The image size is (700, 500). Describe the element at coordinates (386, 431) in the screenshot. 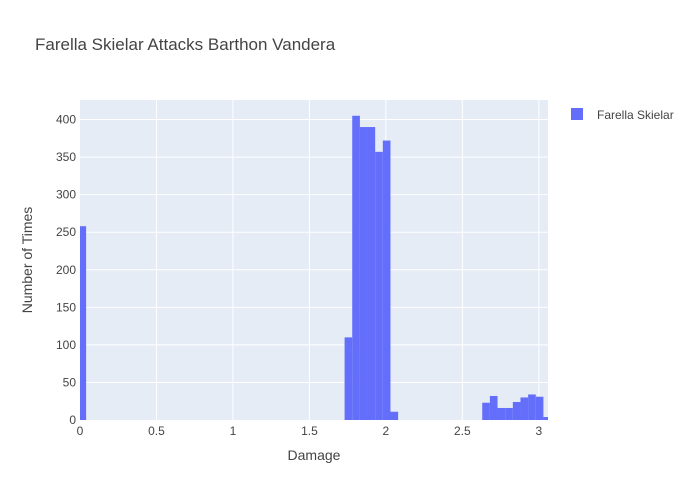

I see `x-tick-label: 2` at that location.